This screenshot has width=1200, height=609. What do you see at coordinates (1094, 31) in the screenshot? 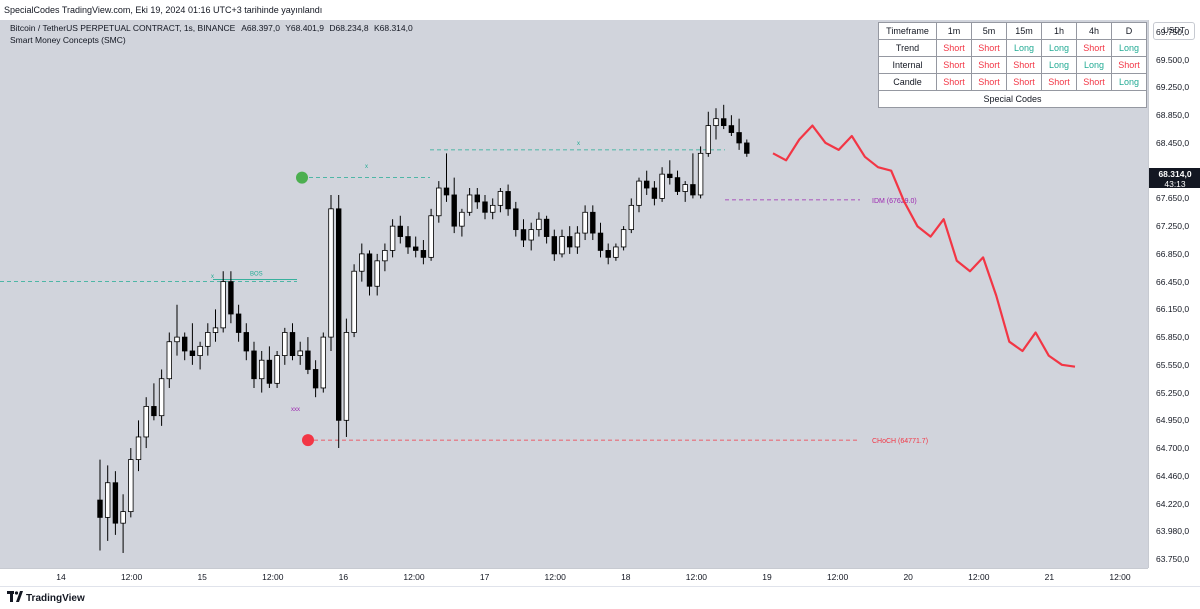
I see `table-header-4h: 4h` at bounding box center [1094, 31].